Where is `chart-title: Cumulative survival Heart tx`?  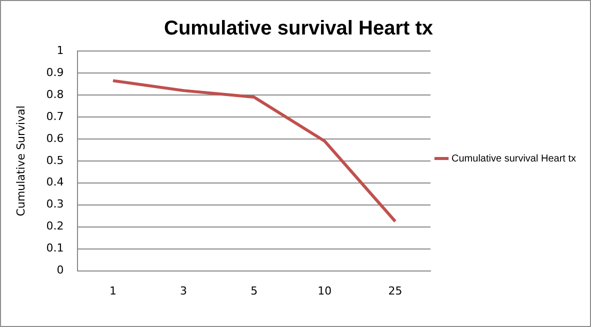
chart-title: Cumulative survival Heart tx is located at coordinates (298, 29).